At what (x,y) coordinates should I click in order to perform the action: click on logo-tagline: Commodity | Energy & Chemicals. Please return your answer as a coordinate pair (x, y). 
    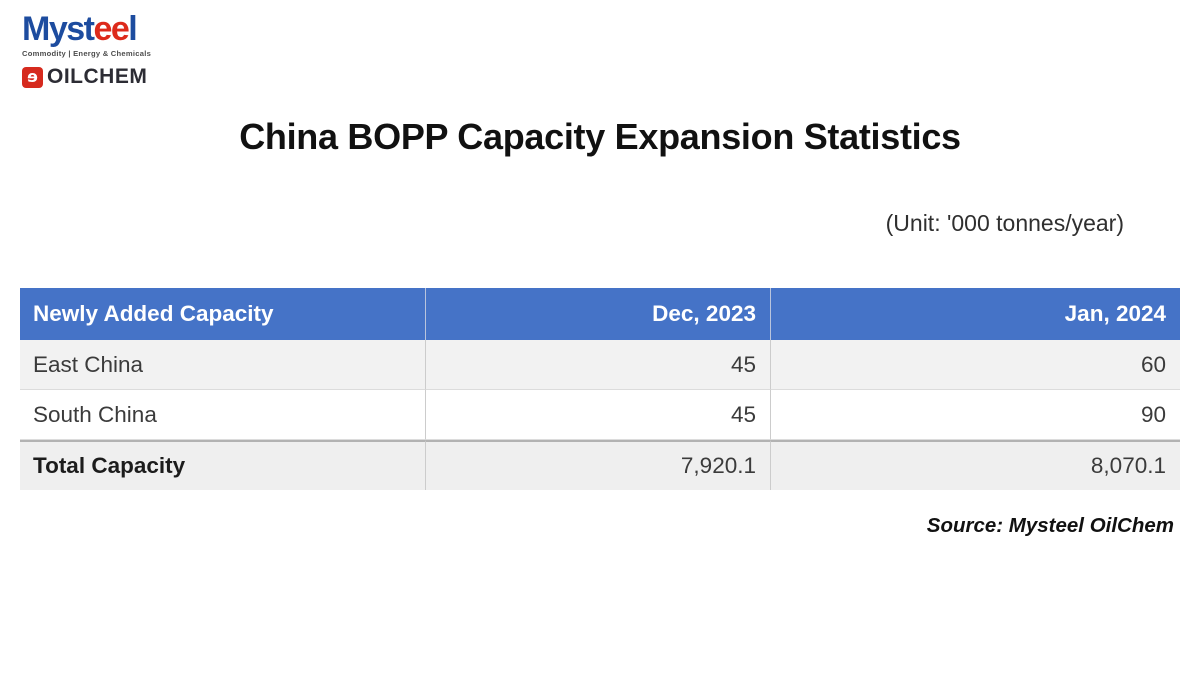
    Looking at the image, I should click on (87, 53).